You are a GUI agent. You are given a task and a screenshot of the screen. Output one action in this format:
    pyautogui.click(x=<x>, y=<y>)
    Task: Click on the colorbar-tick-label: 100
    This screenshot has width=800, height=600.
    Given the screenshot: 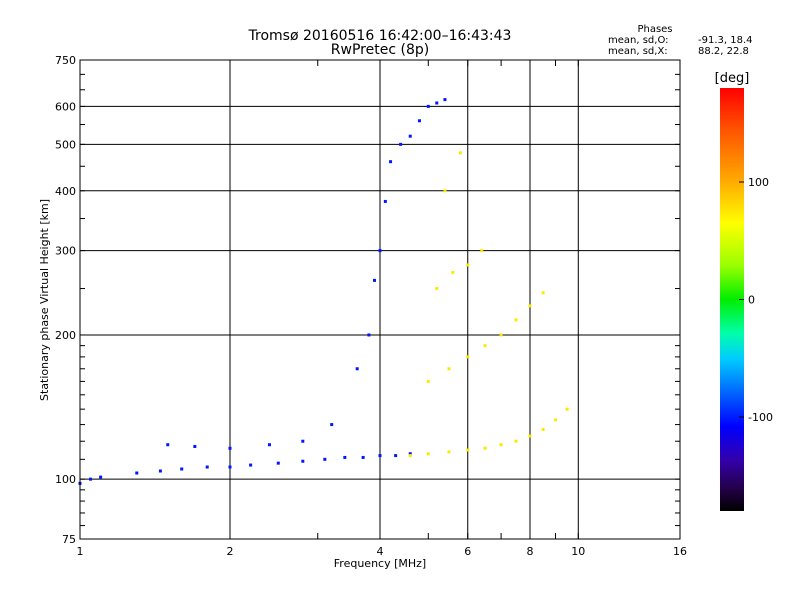 What is the action you would take?
    pyautogui.click(x=758, y=182)
    